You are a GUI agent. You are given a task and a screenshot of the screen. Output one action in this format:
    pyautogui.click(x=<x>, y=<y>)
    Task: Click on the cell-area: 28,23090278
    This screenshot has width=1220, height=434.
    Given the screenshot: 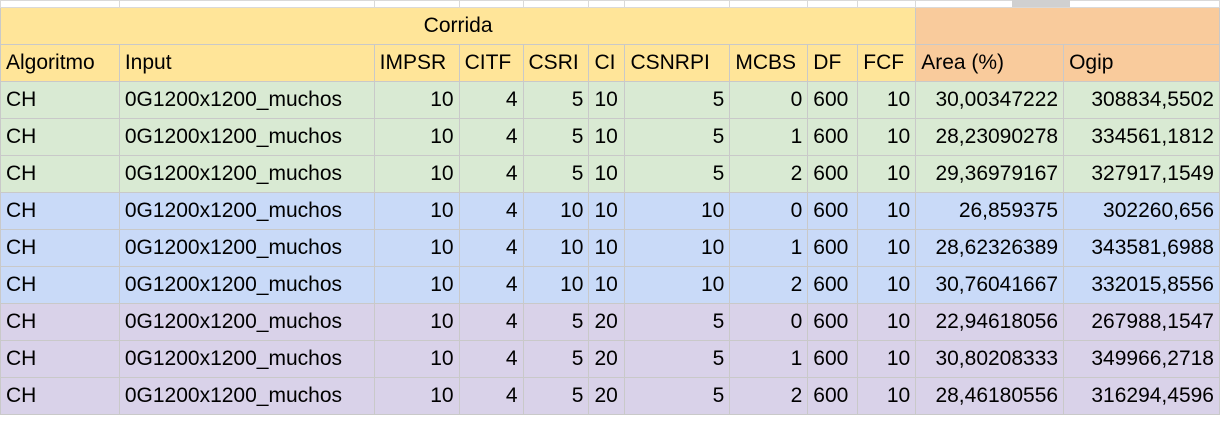 What is the action you would take?
    pyautogui.click(x=990, y=137)
    